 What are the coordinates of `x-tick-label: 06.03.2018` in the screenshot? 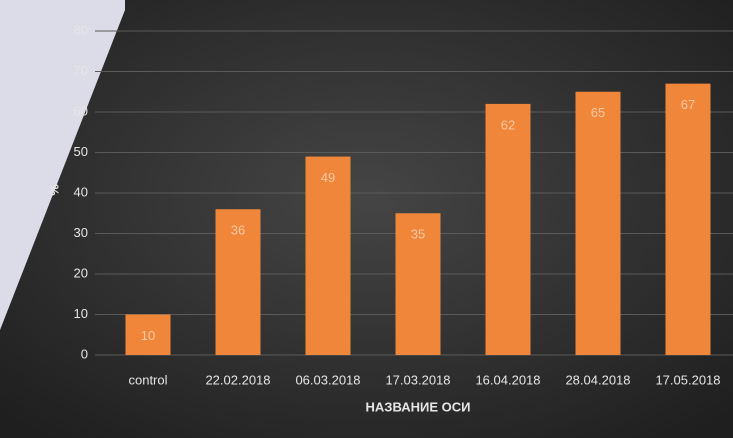 It's located at (327, 379).